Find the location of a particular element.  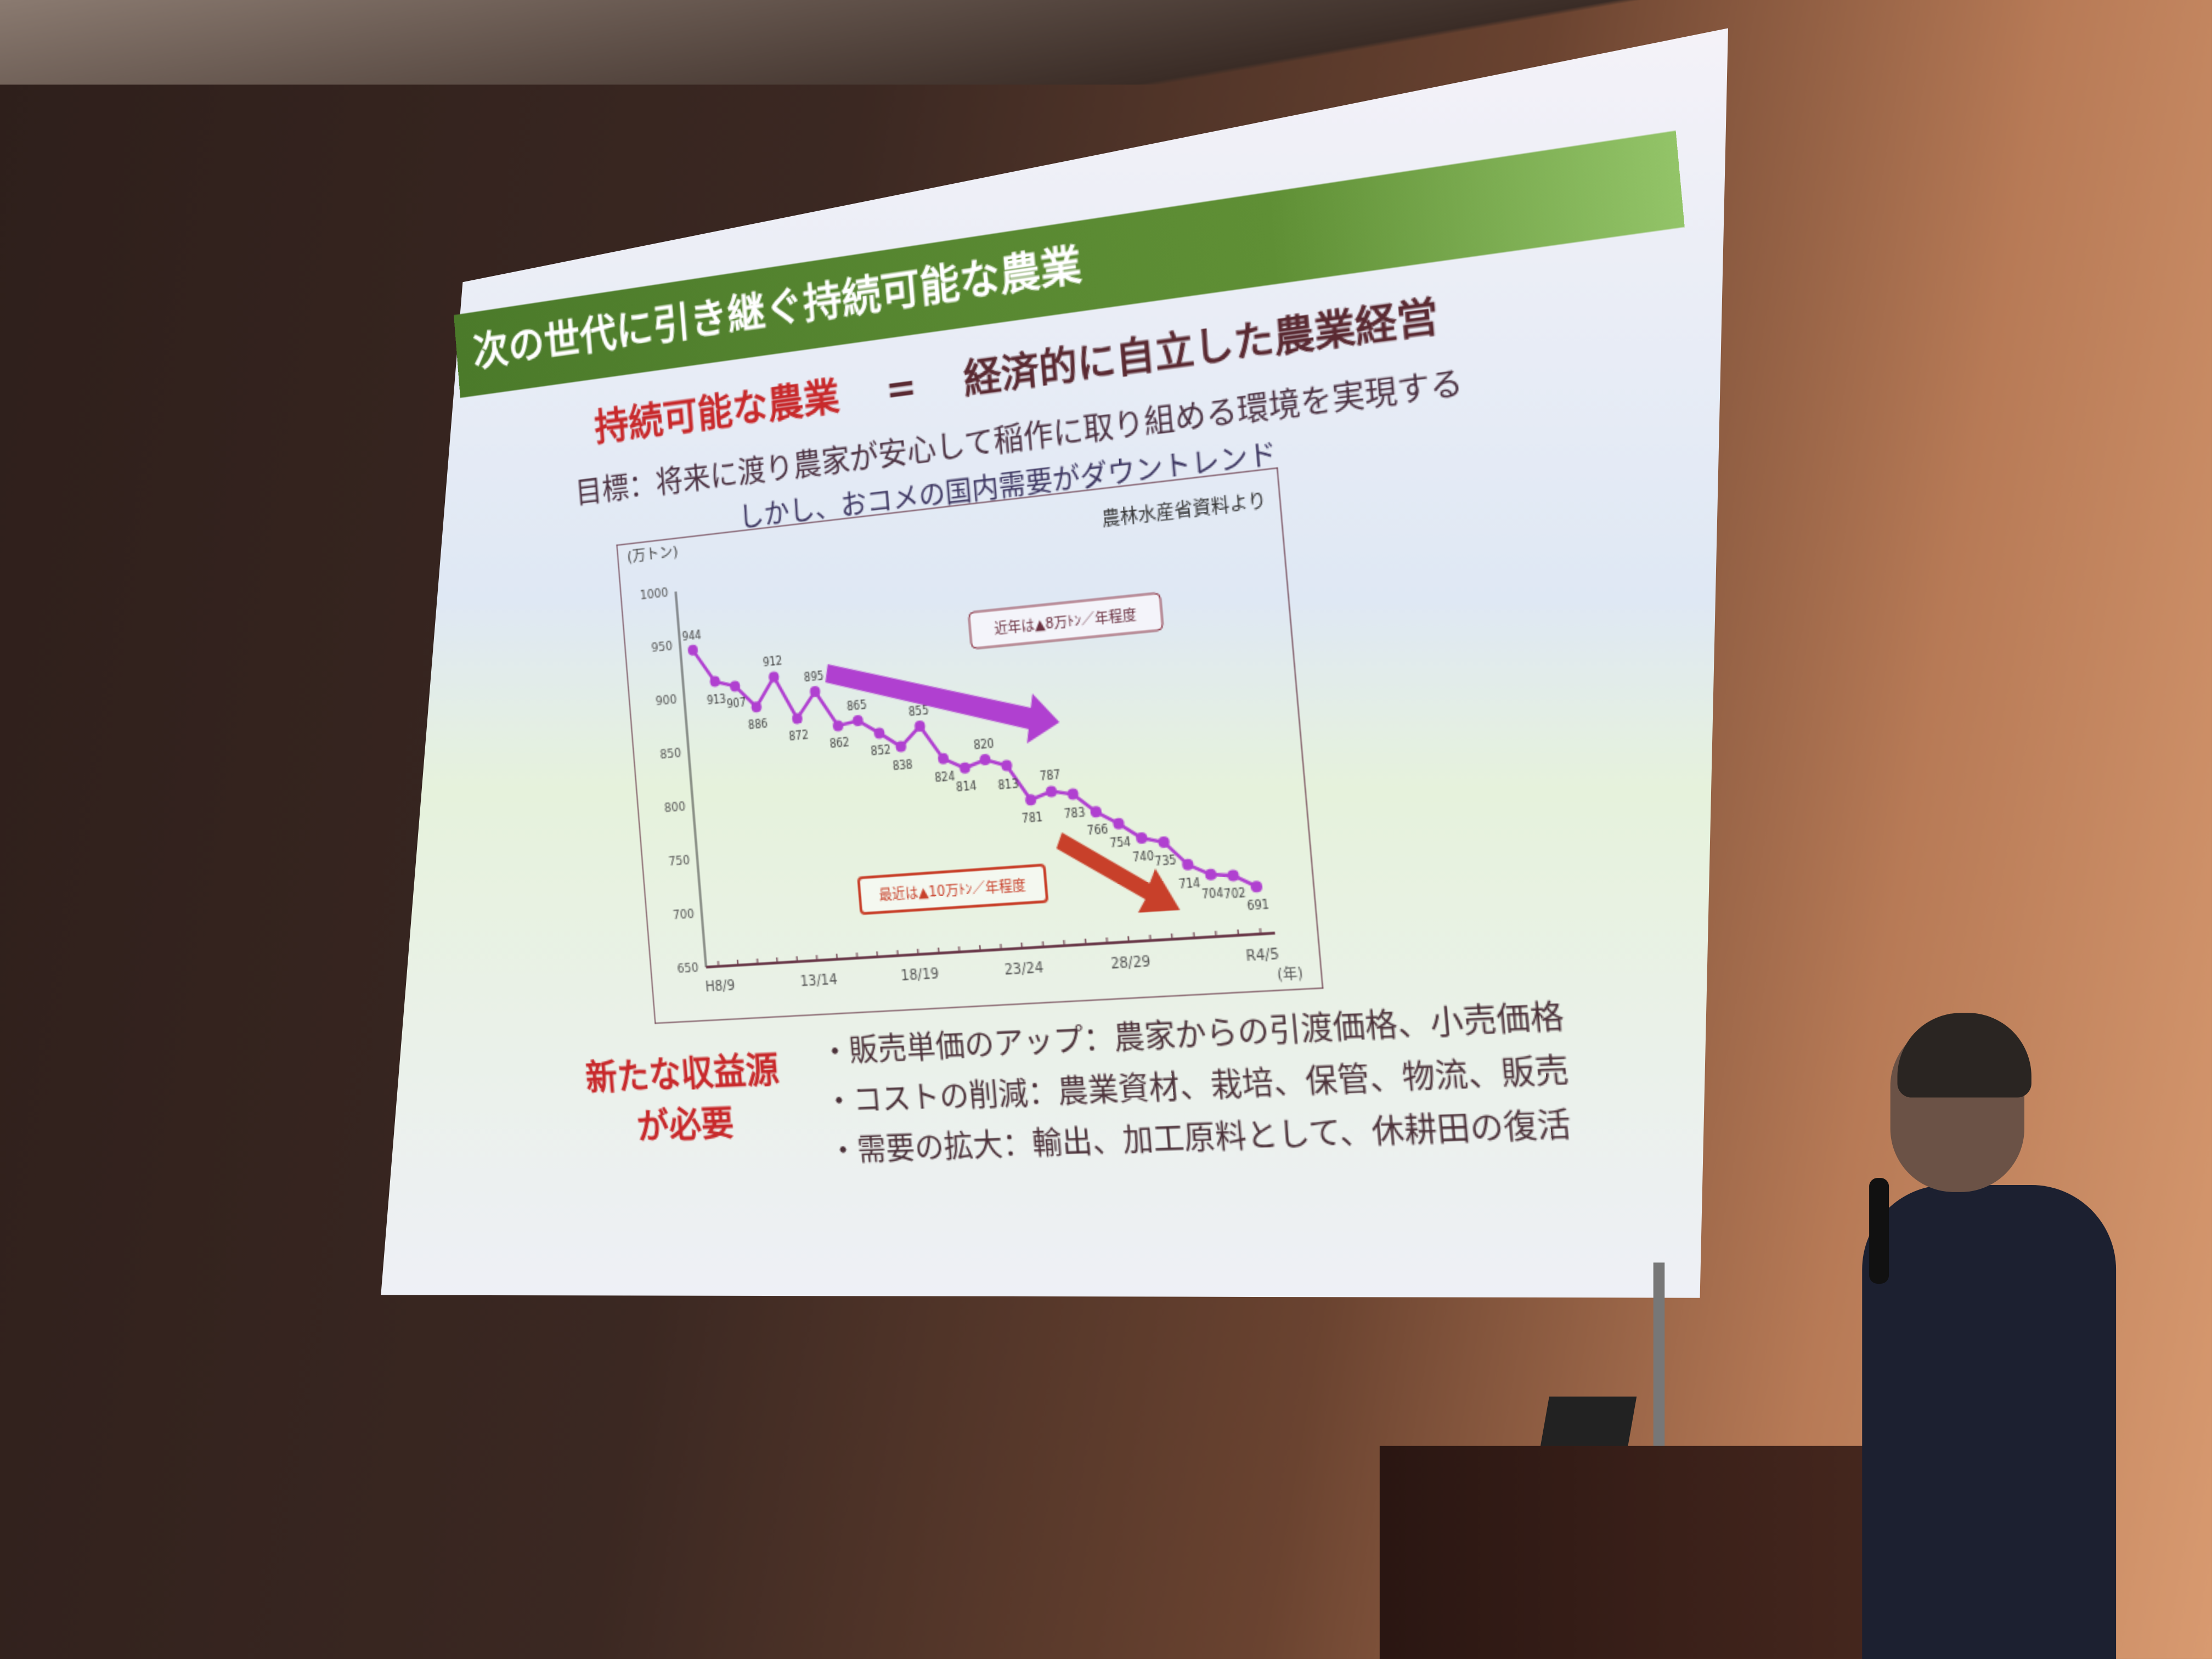

callout-latest is located at coordinates (953, 890).